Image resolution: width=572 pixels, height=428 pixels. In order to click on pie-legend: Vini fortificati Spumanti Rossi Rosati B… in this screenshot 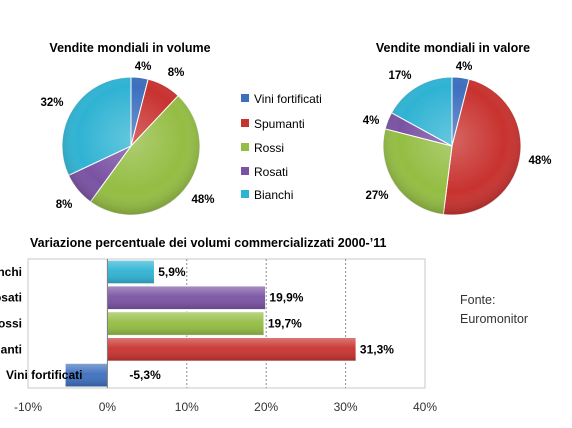, I will do `click(281, 147)`.